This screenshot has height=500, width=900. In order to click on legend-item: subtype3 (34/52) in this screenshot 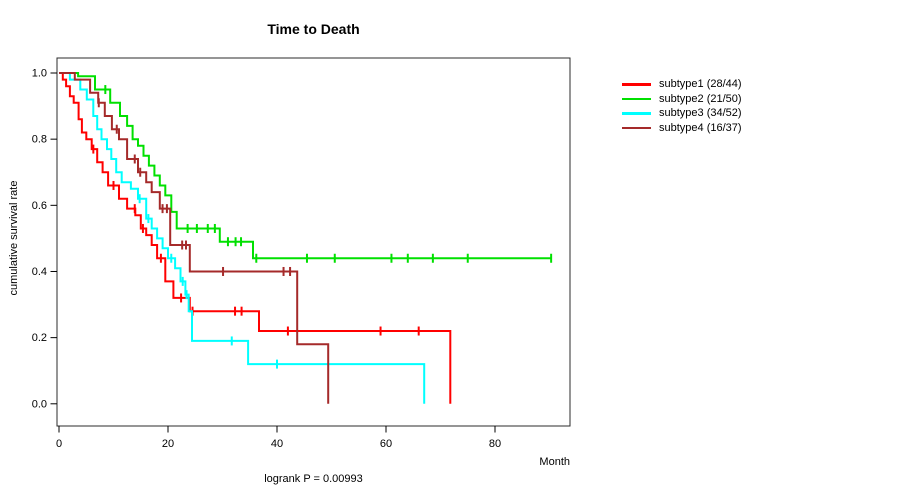, I will do `click(682, 113)`.